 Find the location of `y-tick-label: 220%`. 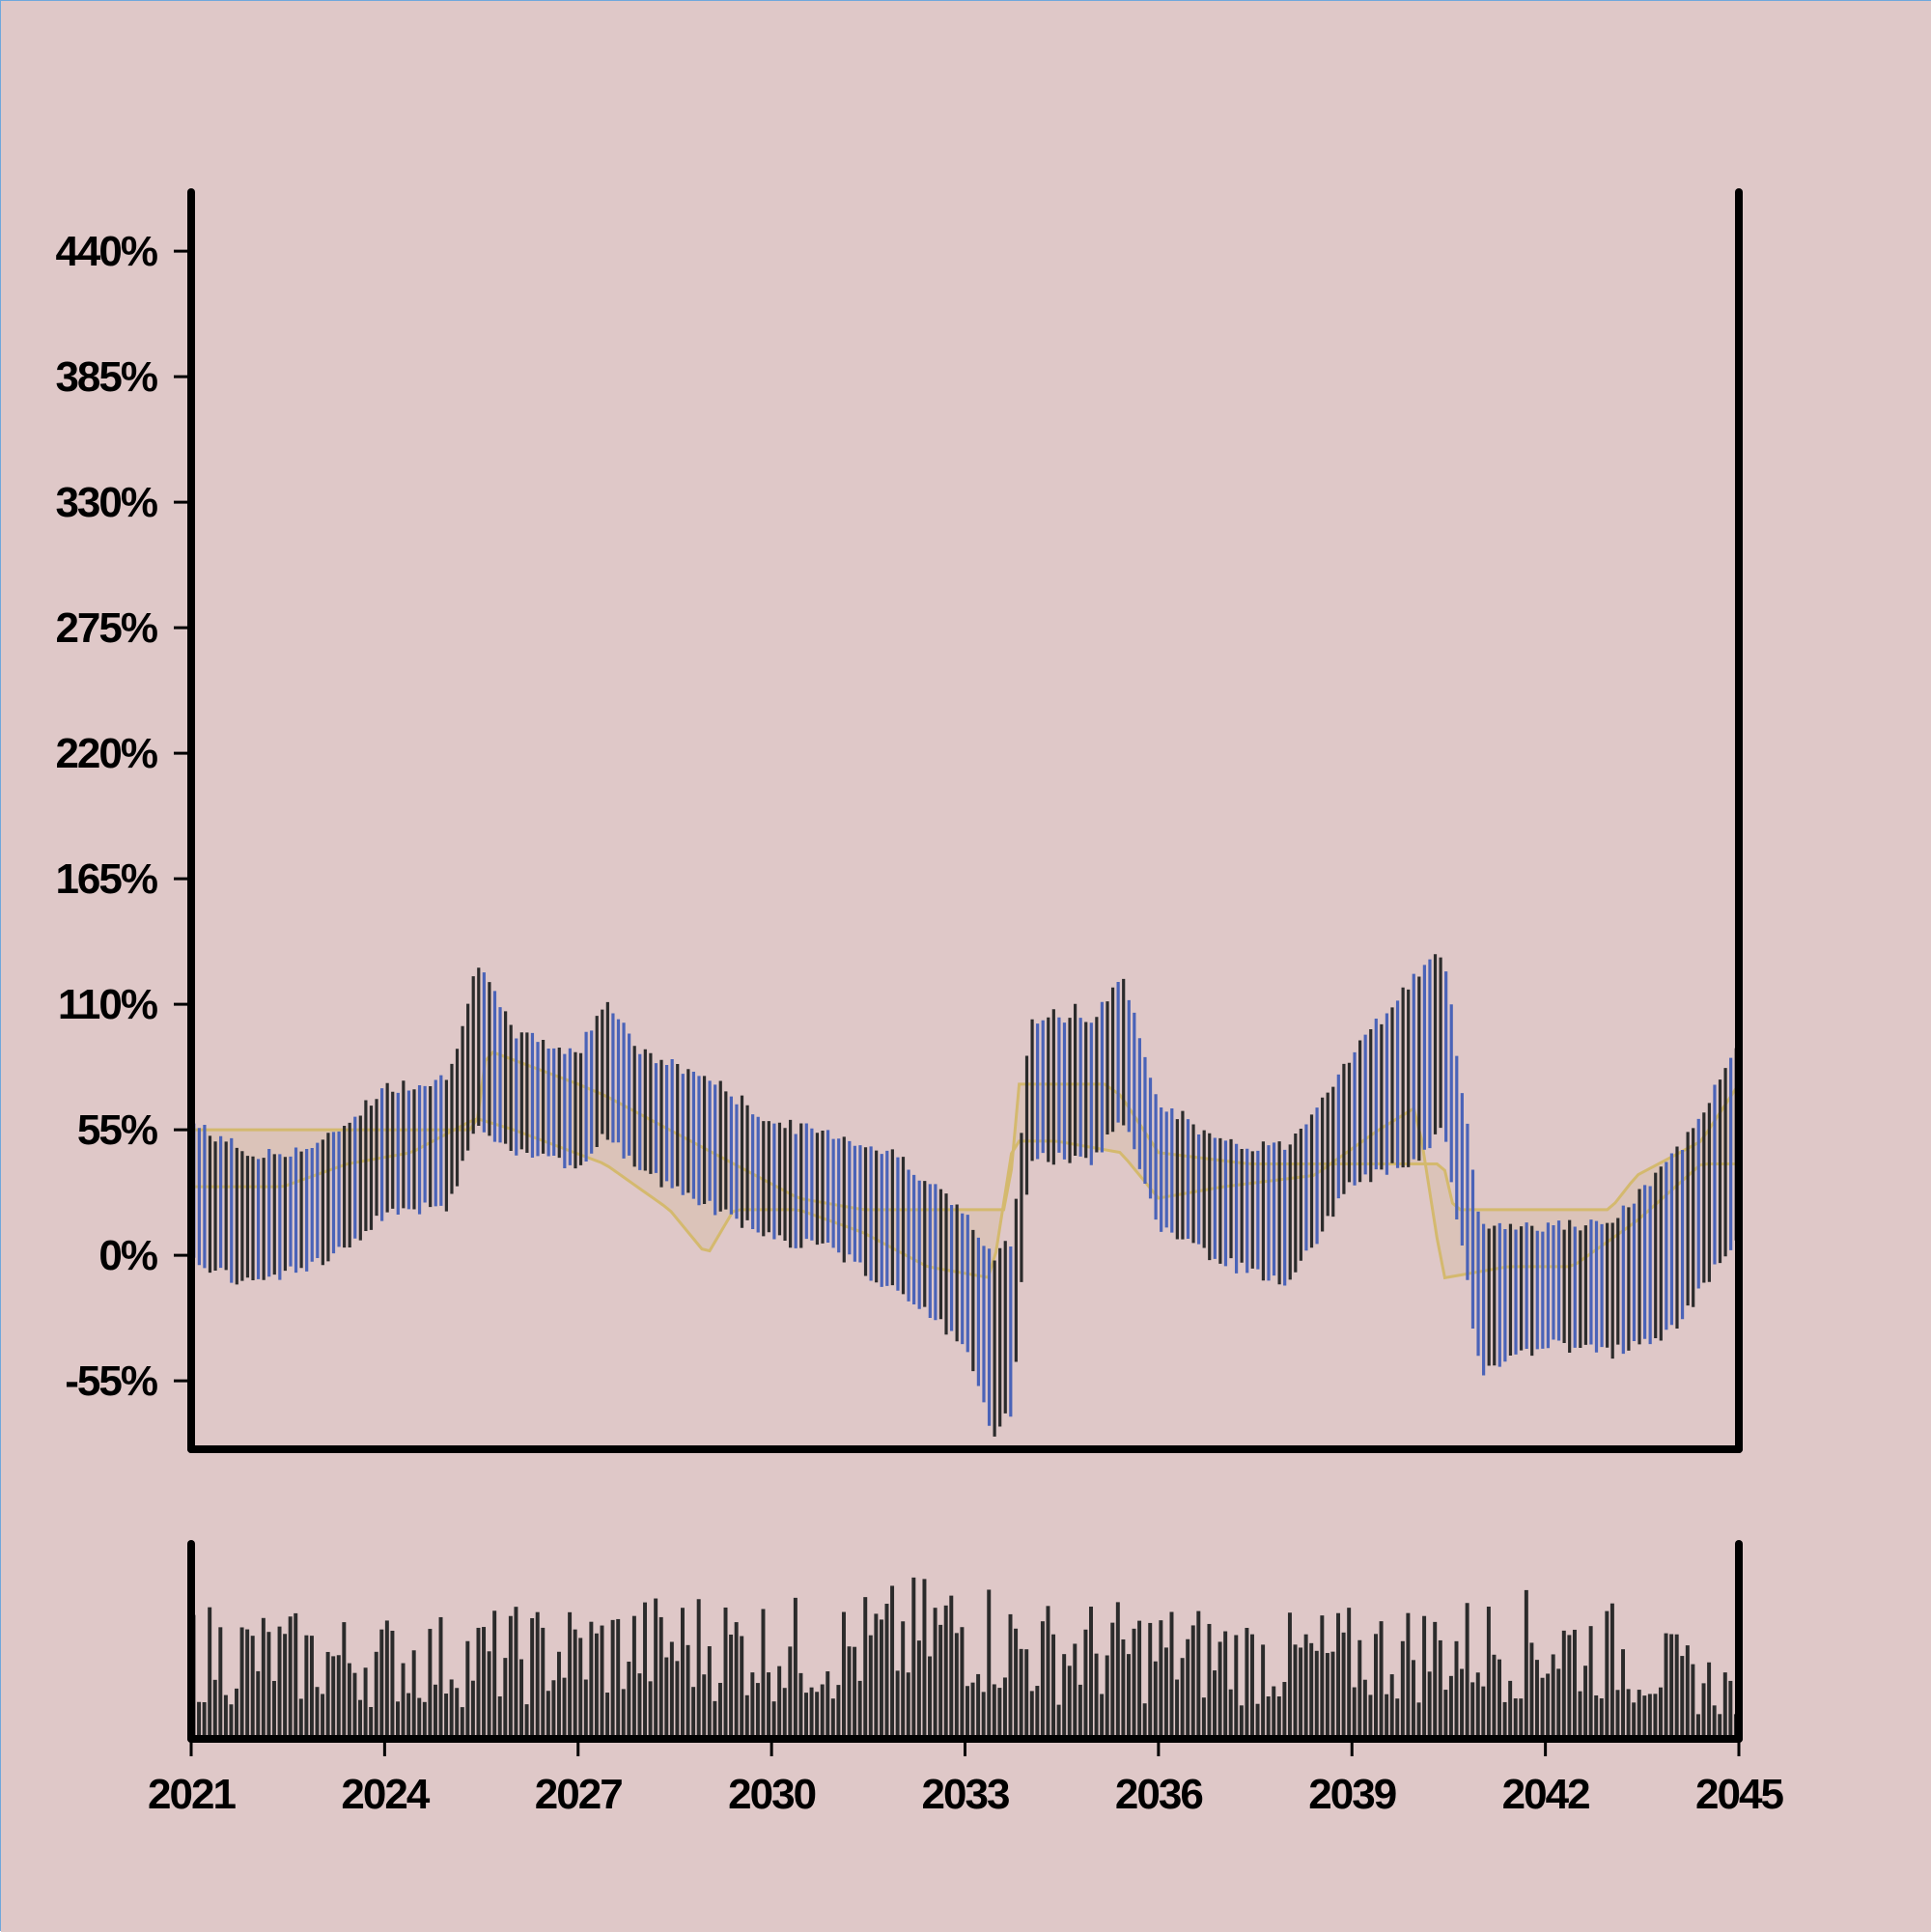

y-tick-label: 220% is located at coordinates (105, 754).